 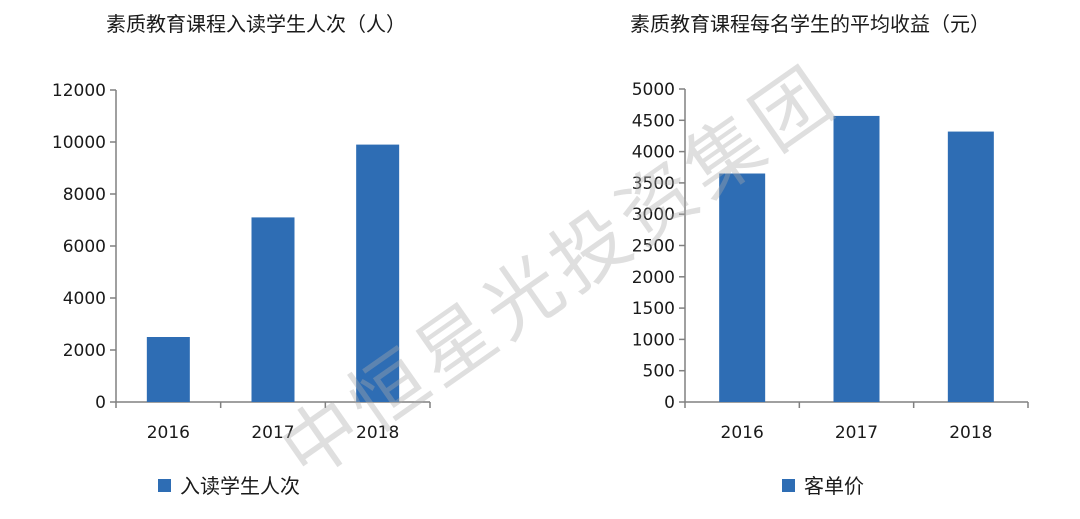 What do you see at coordinates (653, 340) in the screenshot?
I see `y-tick-label: 1000` at bounding box center [653, 340].